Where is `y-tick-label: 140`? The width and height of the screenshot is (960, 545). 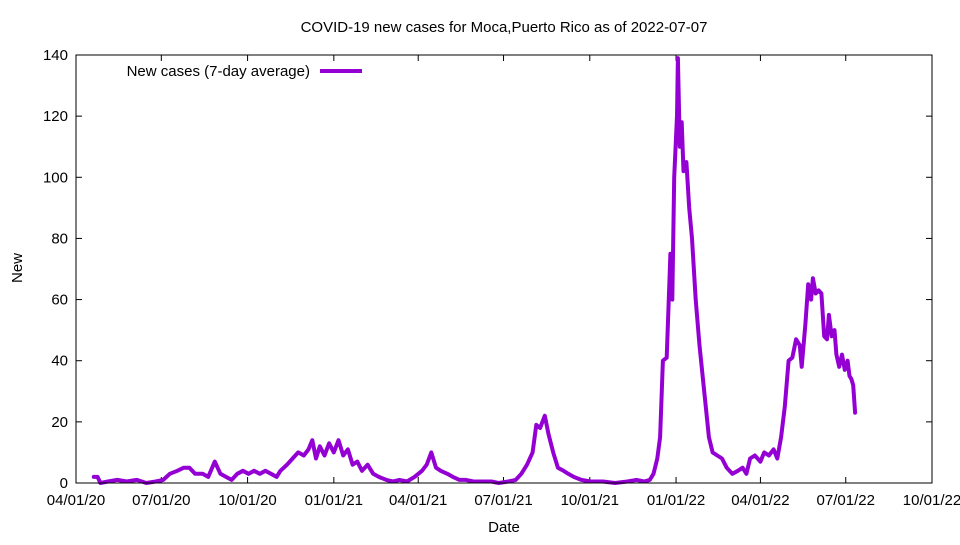 y-tick-label: 140 is located at coordinates (55, 55).